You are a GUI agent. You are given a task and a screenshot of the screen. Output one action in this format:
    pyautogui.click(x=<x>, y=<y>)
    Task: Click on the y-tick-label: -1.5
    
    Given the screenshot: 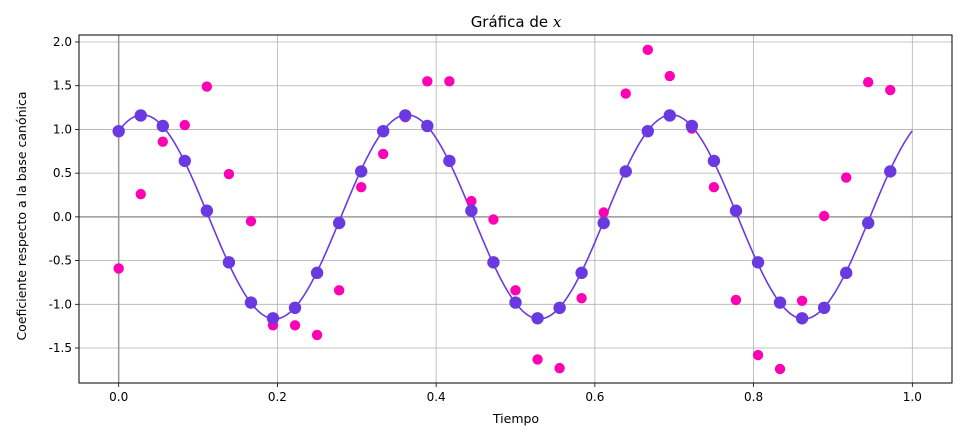 What is the action you would take?
    pyautogui.click(x=60, y=348)
    